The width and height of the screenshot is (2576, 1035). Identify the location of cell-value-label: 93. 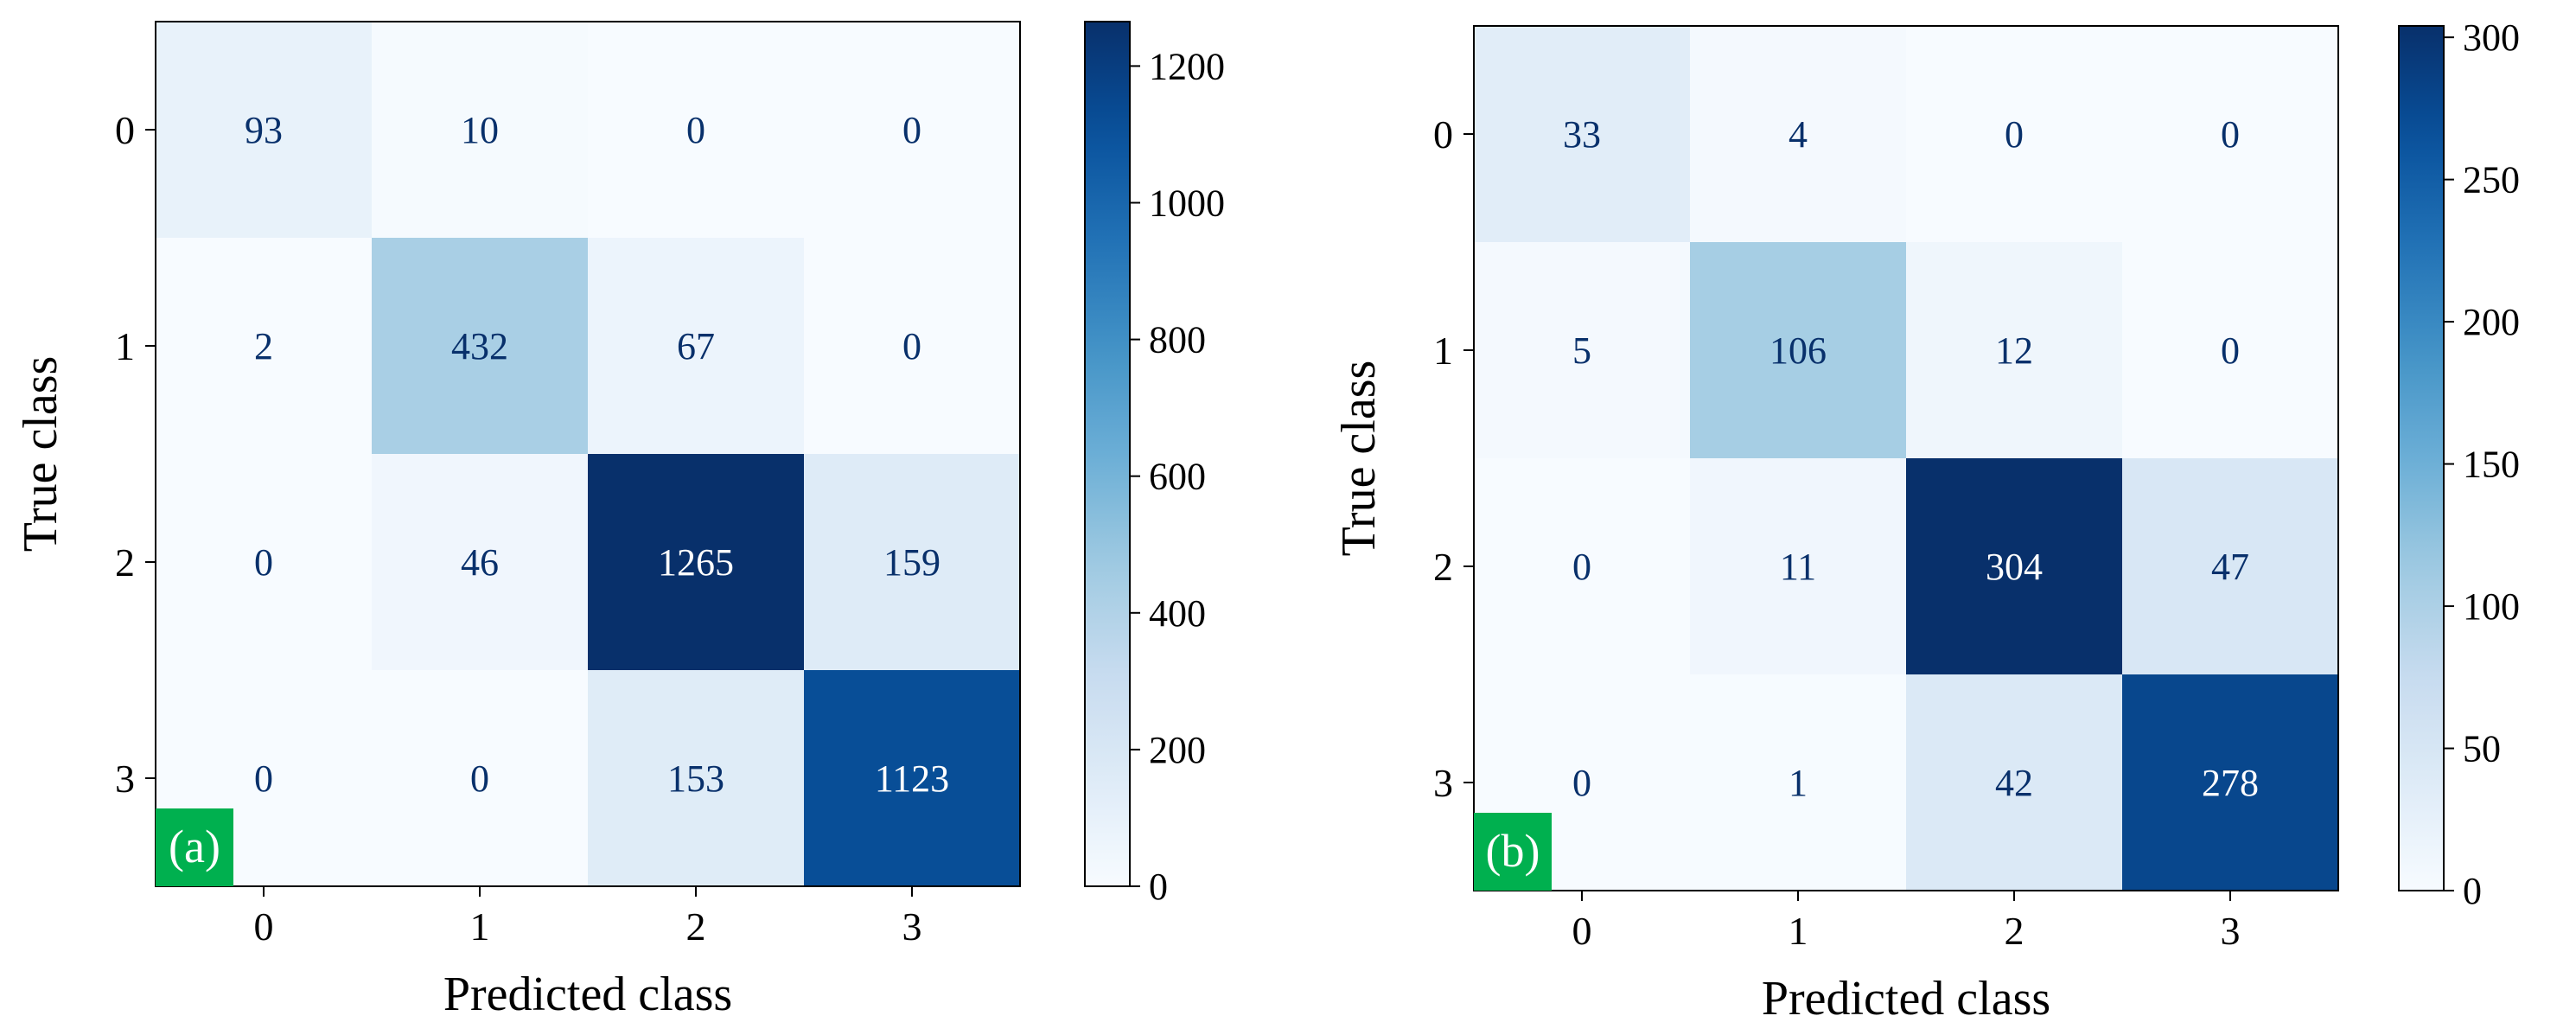
(264, 130).